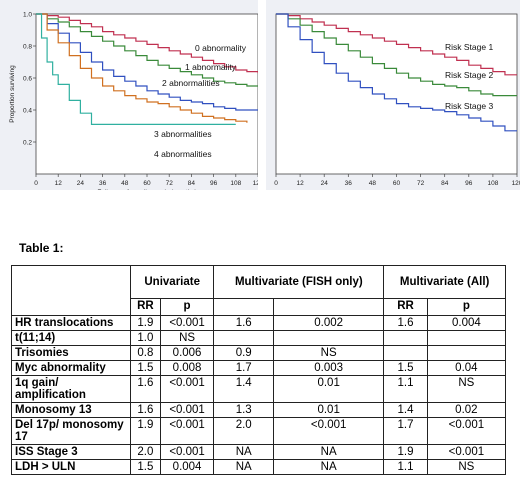 Image resolution: width=520 pixels, height=499 pixels. Describe the element at coordinates (27, 47) in the screenshot. I see `y-tick-label: 0.8` at that location.